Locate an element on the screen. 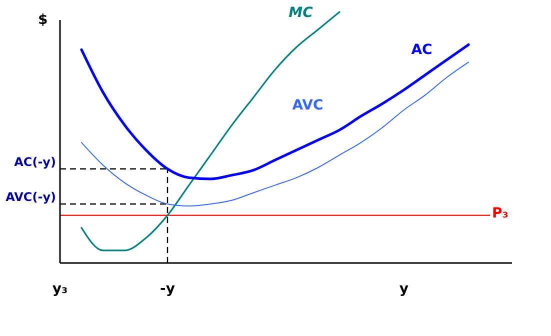 The height and width of the screenshot is (336, 551). ref-line-label: AVC(-y) is located at coordinates (31, 197).